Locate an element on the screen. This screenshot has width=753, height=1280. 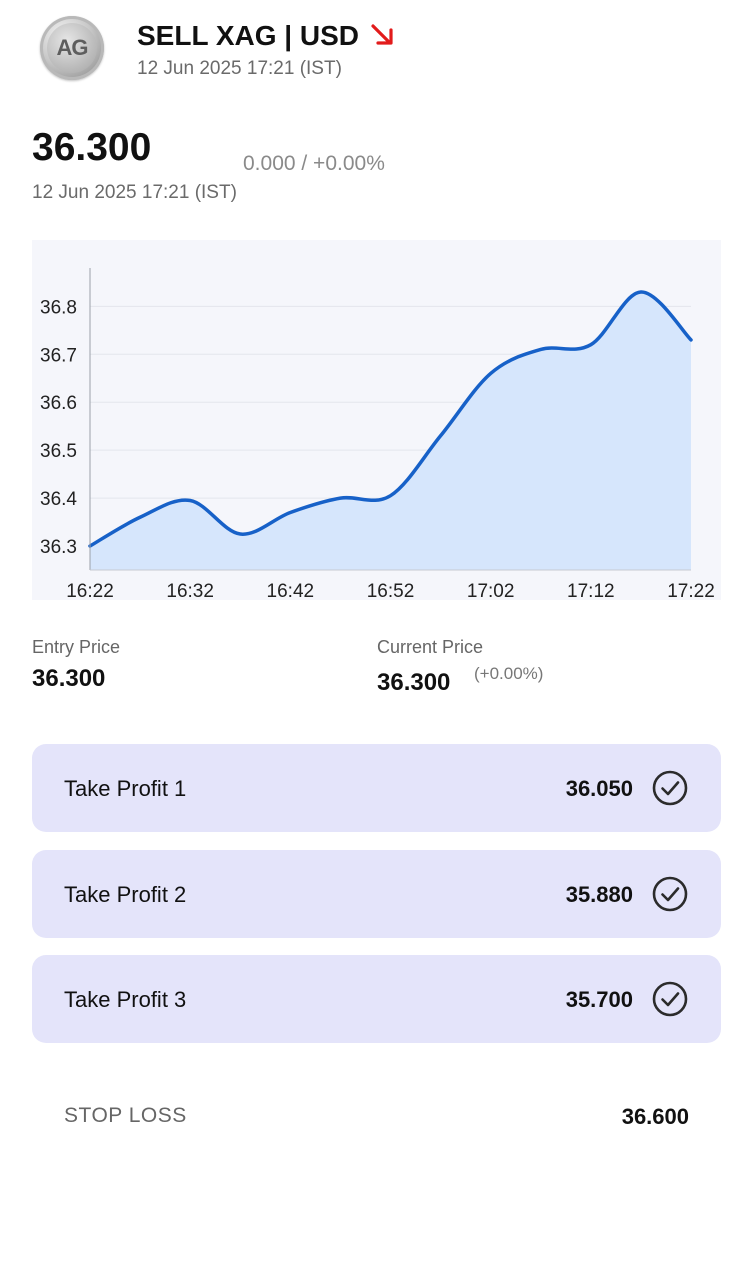
y-tick-label: 36.5 is located at coordinates (58, 451).